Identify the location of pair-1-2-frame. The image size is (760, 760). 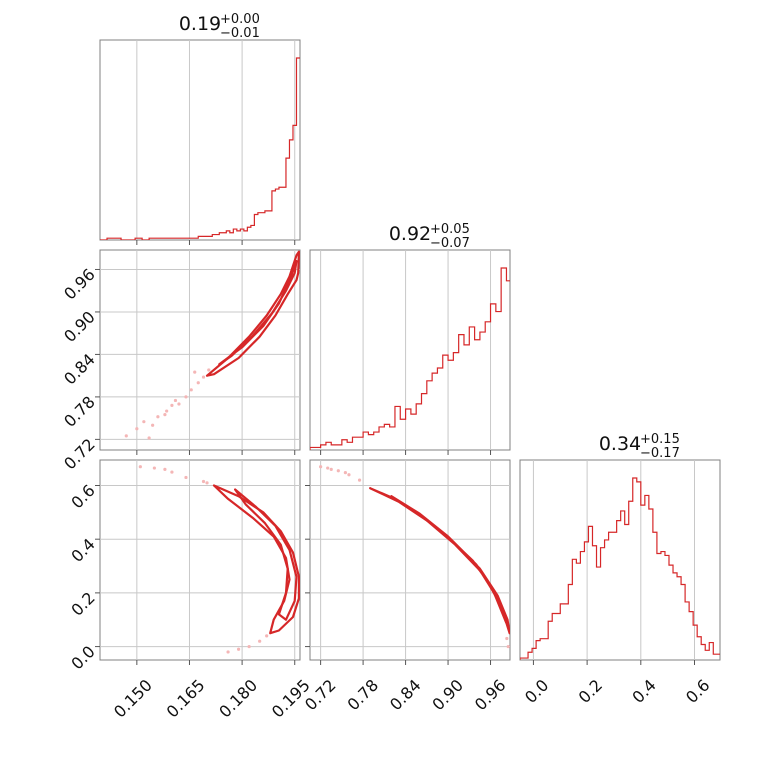
(410, 560).